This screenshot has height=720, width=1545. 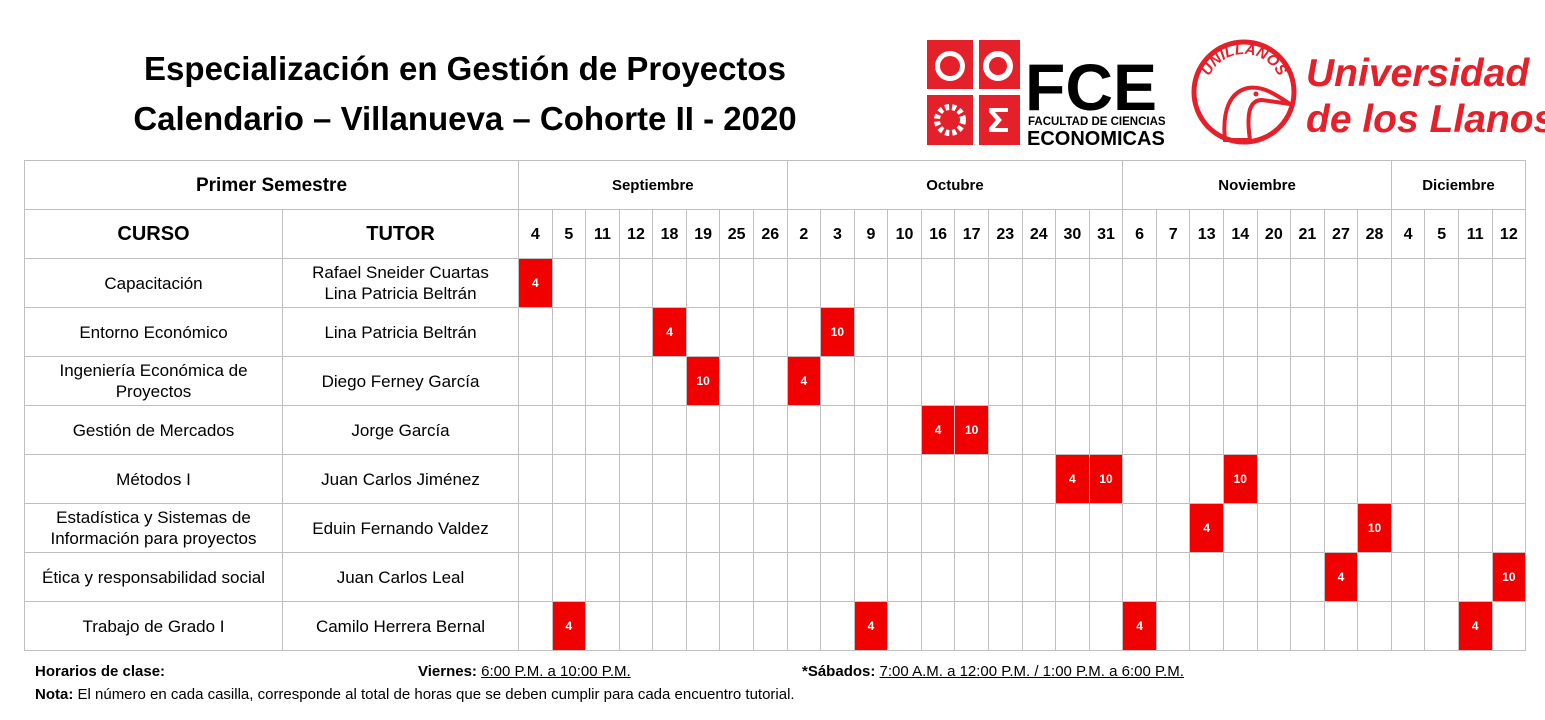 What do you see at coordinates (153, 234) in the screenshot?
I see `course-header: CURSO` at bounding box center [153, 234].